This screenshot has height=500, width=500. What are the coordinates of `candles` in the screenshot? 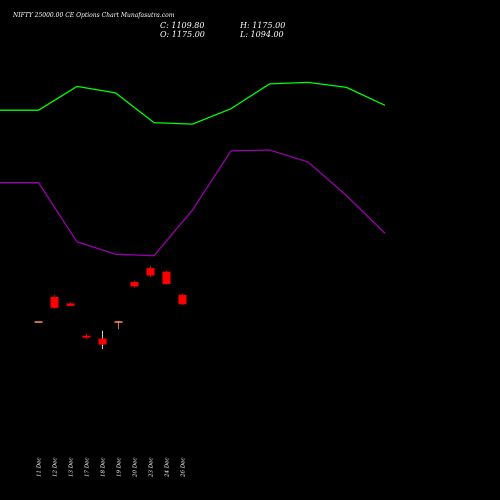 It's located at (110, 307).